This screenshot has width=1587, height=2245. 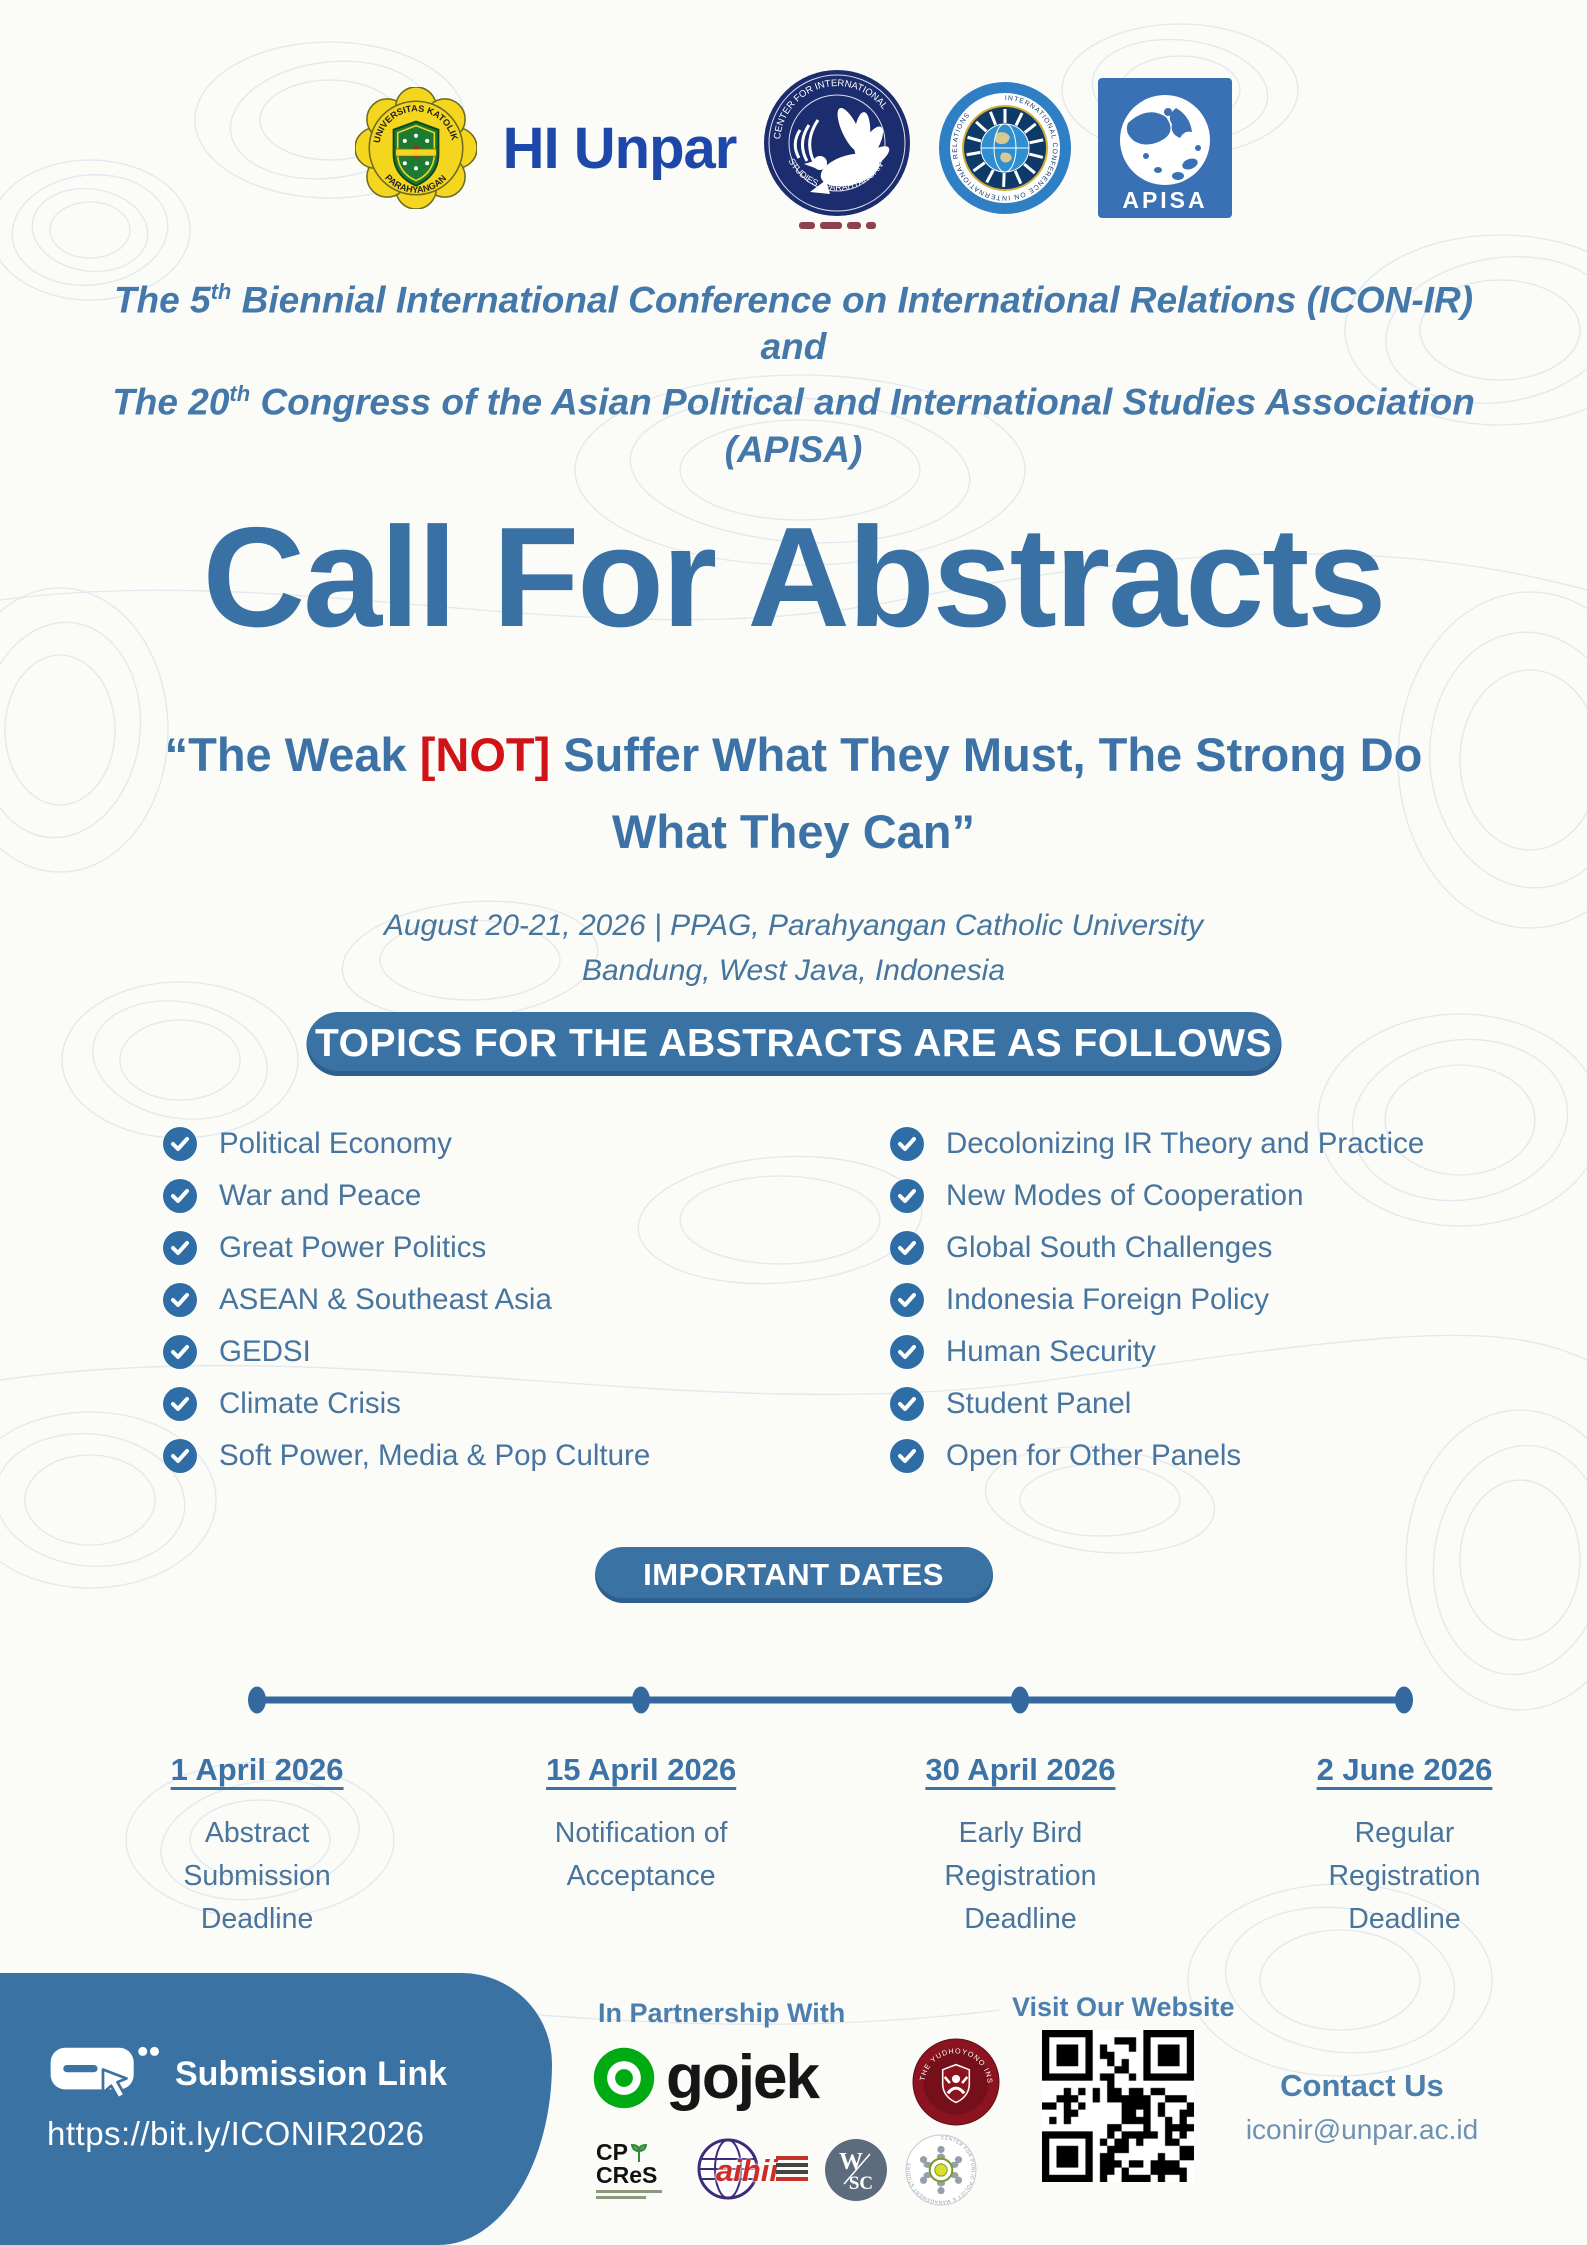 What do you see at coordinates (1157, 1352) in the screenshot?
I see `topic-item: Human Security` at bounding box center [1157, 1352].